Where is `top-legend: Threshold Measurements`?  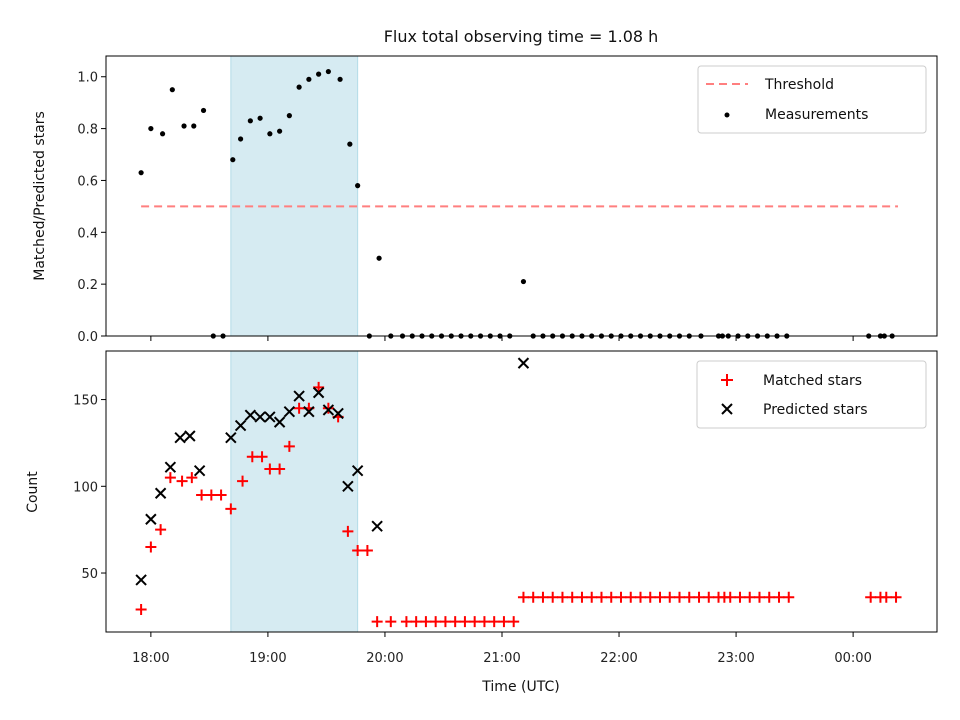
top-legend: Threshold Measurements is located at coordinates (812, 99).